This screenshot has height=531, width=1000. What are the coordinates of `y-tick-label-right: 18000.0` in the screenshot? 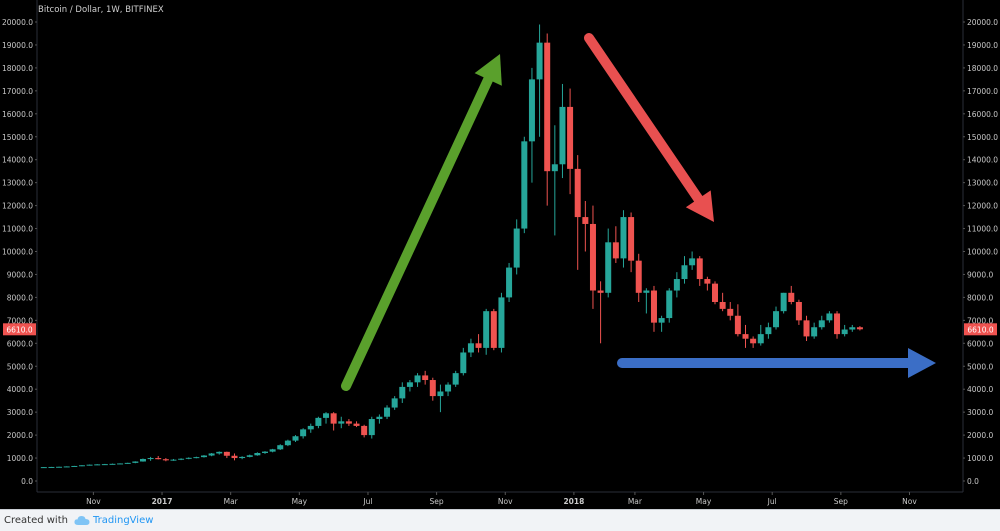 It's located at (982, 68).